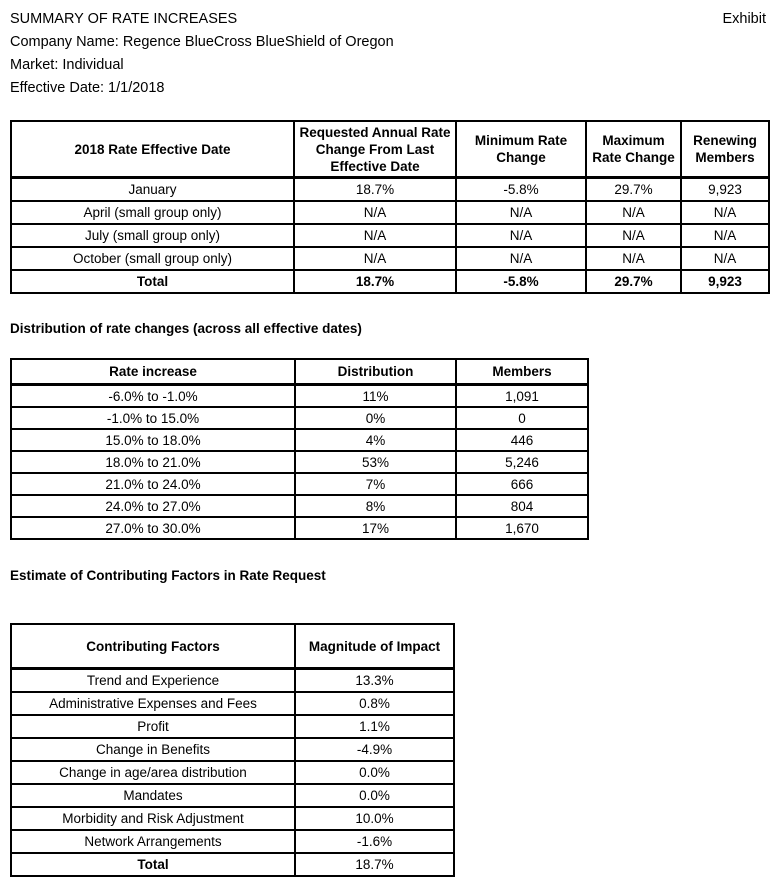  What do you see at coordinates (374, 680) in the screenshot?
I see `cell-impact: 13.3%` at bounding box center [374, 680].